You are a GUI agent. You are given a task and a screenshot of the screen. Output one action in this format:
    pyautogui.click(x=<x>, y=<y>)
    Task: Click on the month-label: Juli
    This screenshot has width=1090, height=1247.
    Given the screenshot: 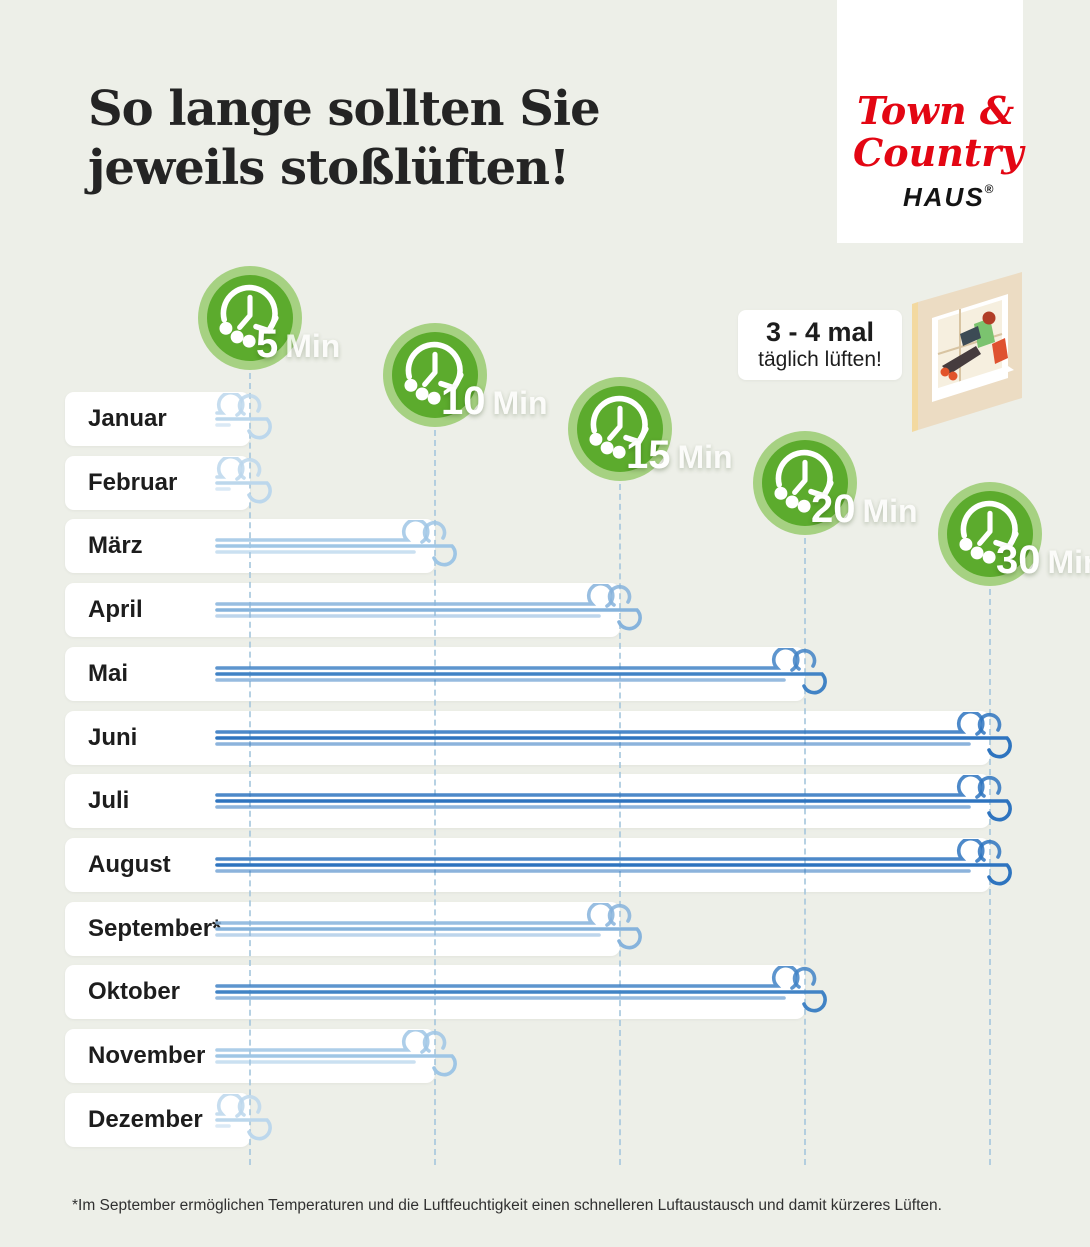 What is the action you would take?
    pyautogui.click(x=109, y=800)
    